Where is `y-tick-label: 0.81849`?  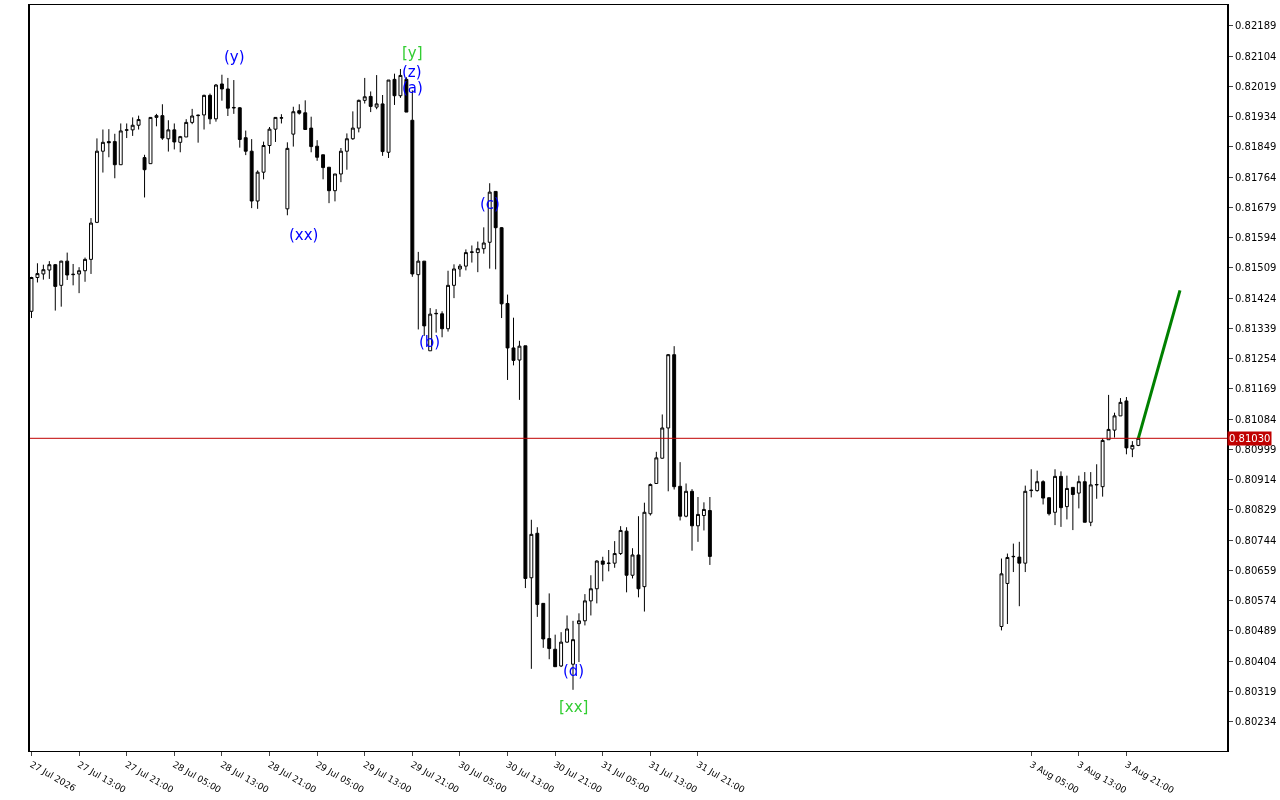
y-tick-label: 0.81849 is located at coordinates (1256, 147).